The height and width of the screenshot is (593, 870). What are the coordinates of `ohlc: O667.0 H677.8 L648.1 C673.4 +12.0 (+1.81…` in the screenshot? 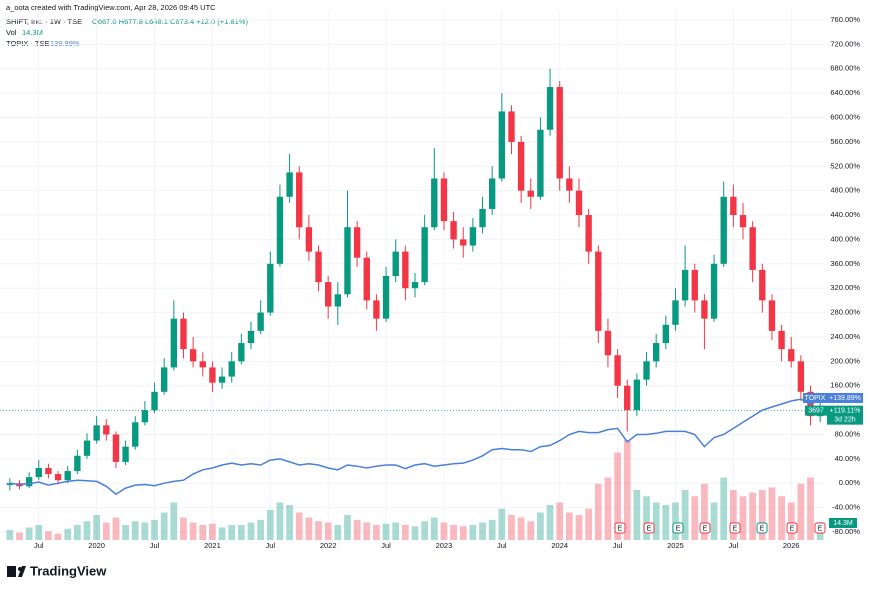 It's located at (170, 21).